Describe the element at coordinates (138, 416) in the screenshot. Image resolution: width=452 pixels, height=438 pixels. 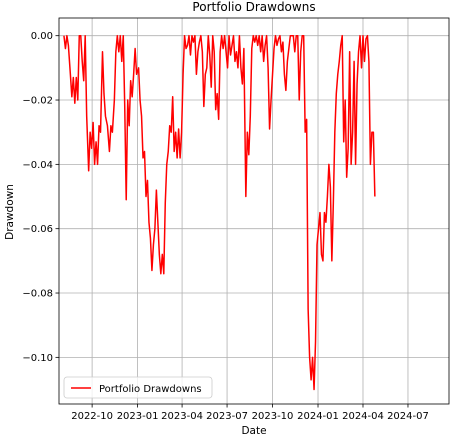
I see `x-tick-label: 2023-01` at that location.